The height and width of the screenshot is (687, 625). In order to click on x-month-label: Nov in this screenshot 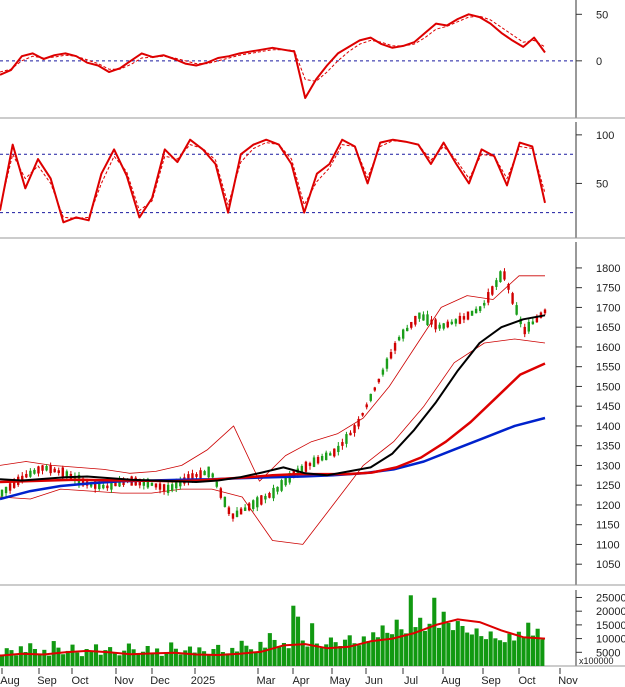, I will do `click(124, 681)`.